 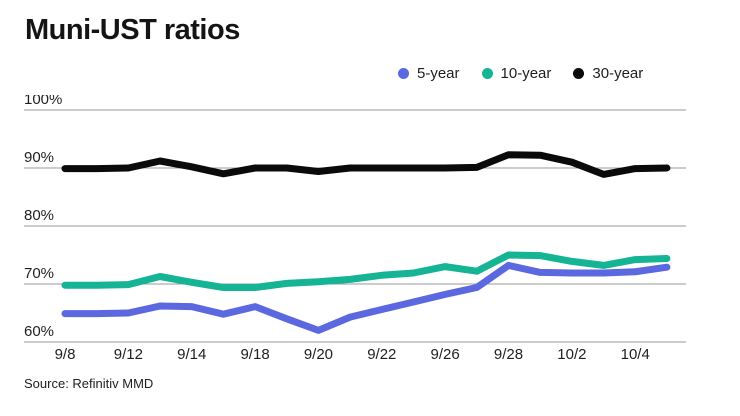 I want to click on legend-item-10-year: 10-year, so click(x=516, y=73).